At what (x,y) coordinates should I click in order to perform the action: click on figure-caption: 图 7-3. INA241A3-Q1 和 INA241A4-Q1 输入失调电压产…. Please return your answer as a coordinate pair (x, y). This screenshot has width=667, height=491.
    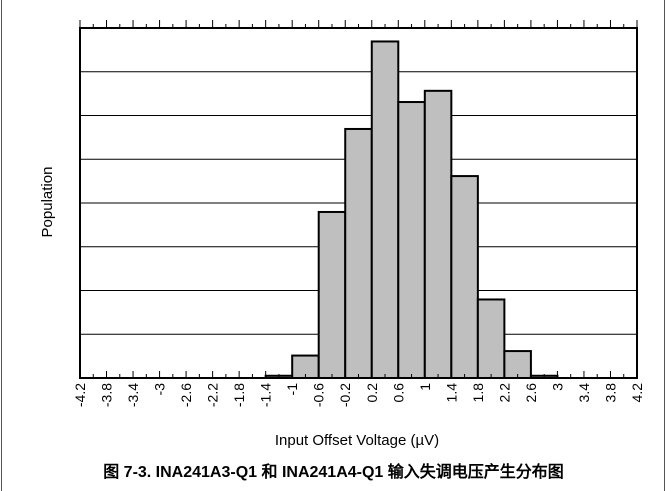
    Looking at the image, I should click on (333, 472).